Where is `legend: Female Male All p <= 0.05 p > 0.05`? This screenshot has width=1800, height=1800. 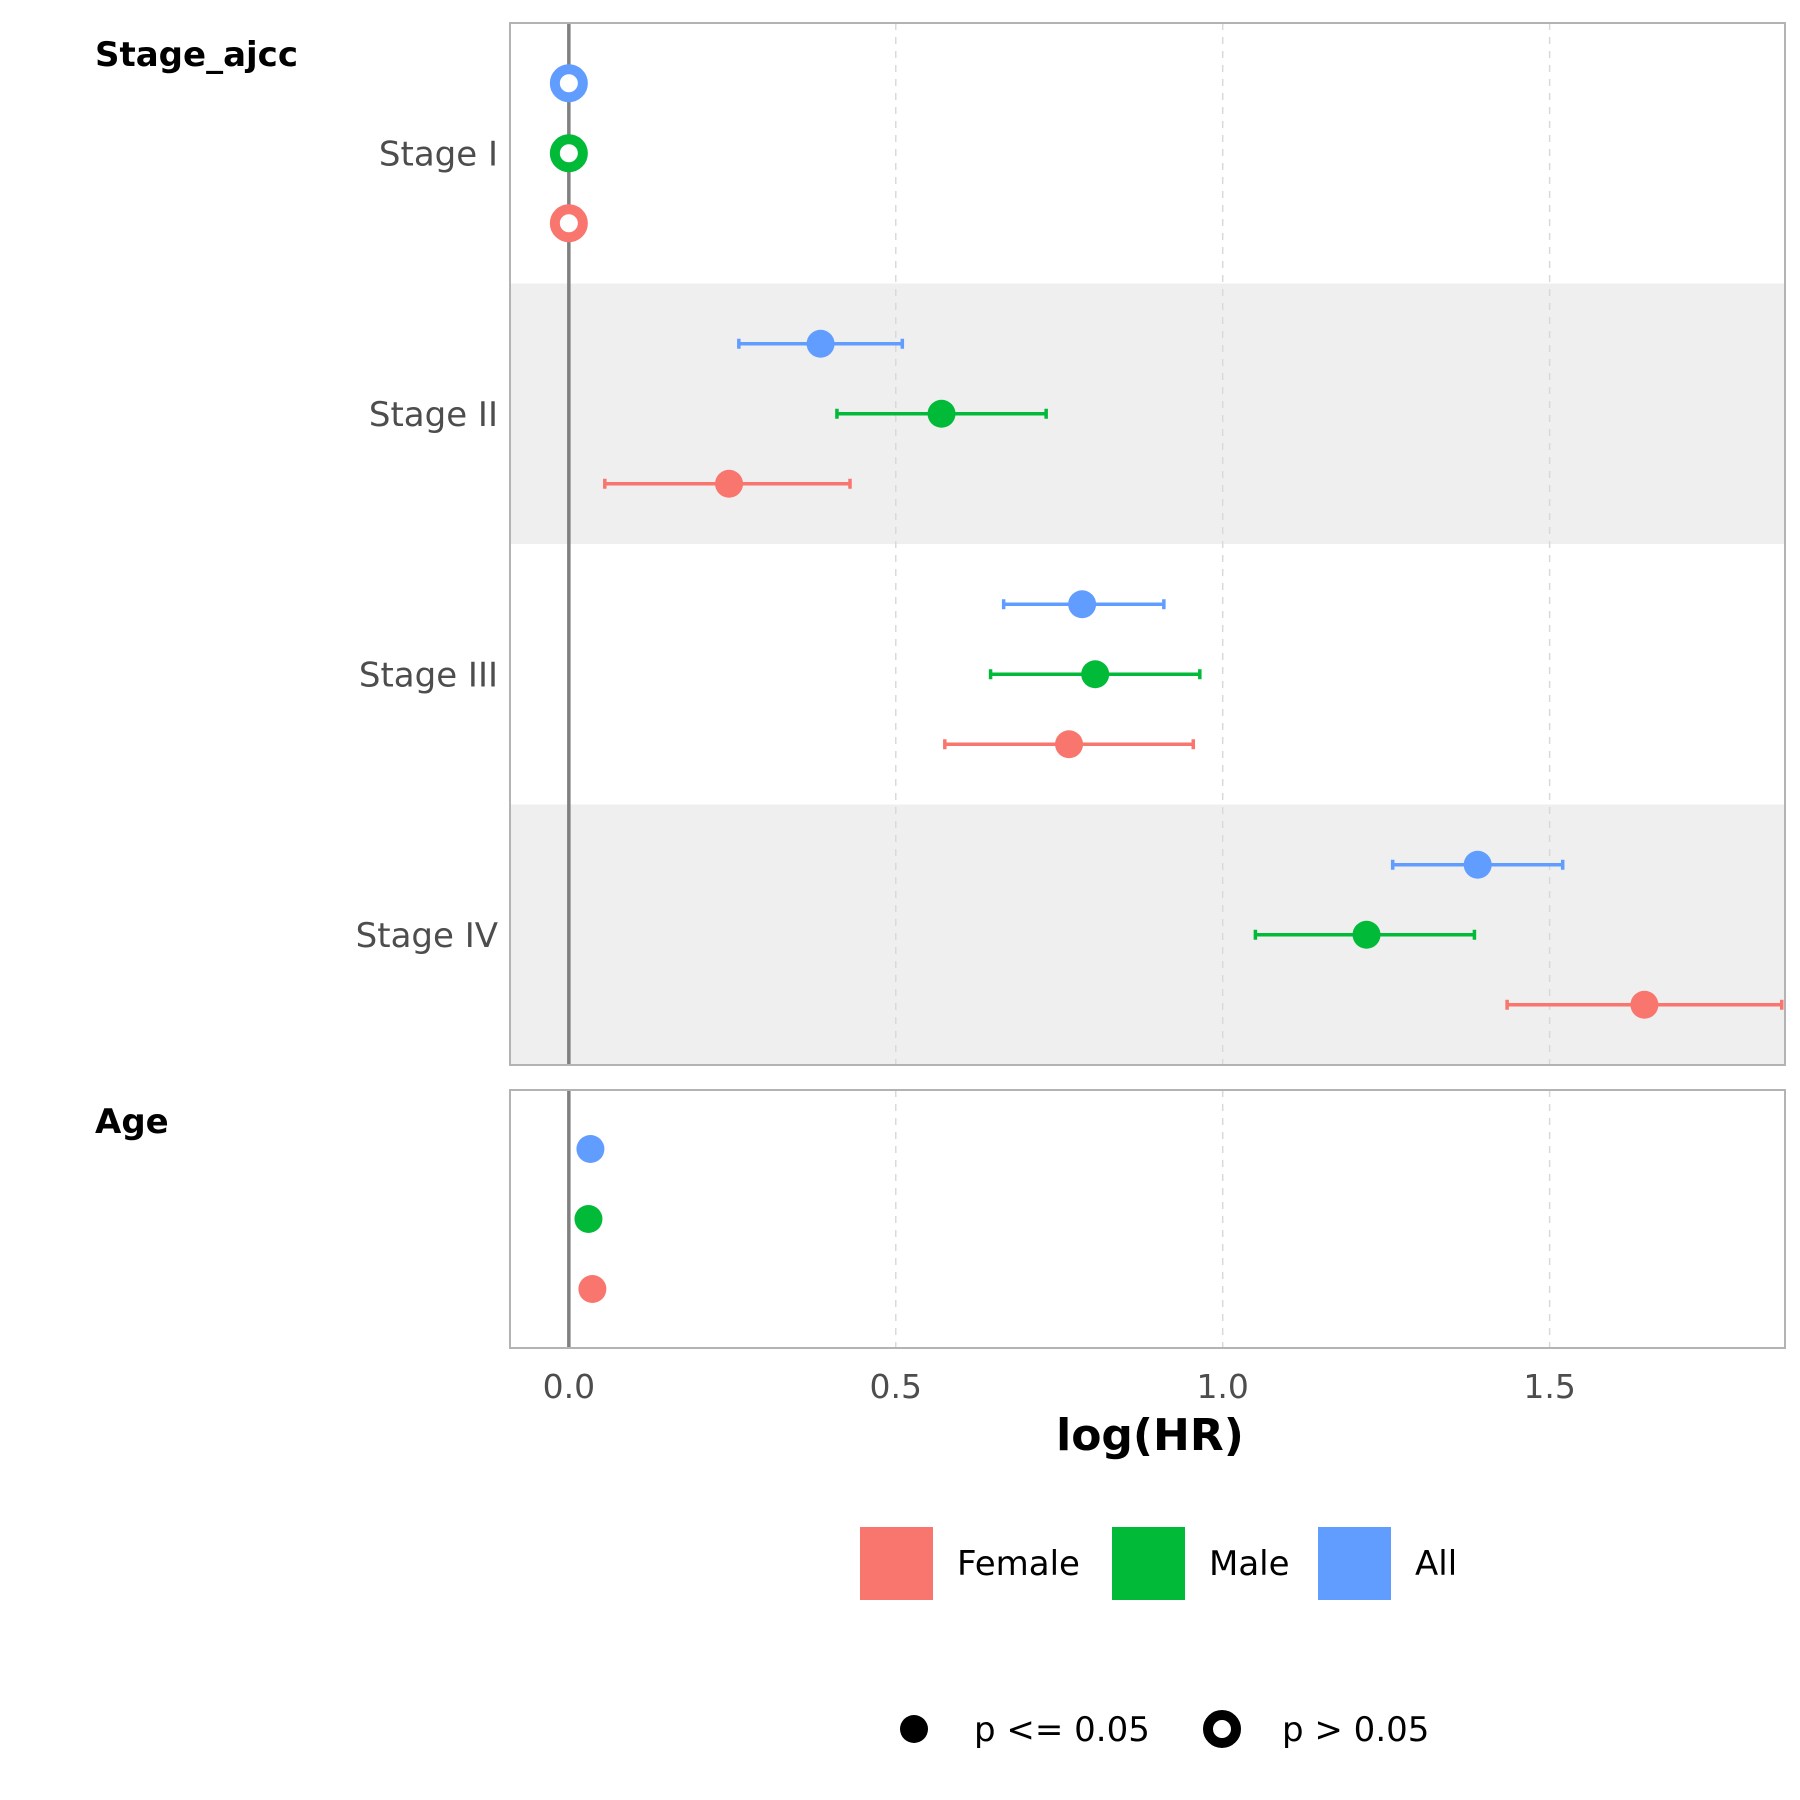
legend: Female Male All p <= 0.05 p > 0.05 is located at coordinates (1158, 1638).